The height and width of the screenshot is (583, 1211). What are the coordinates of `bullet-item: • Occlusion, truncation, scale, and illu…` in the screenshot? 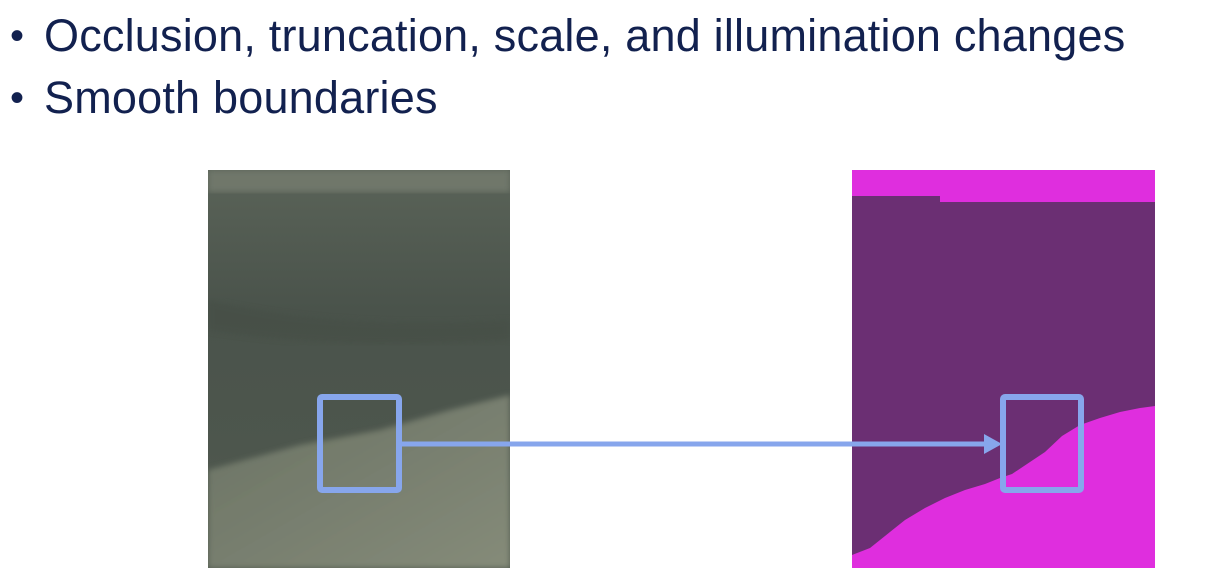 It's located at (567, 36).